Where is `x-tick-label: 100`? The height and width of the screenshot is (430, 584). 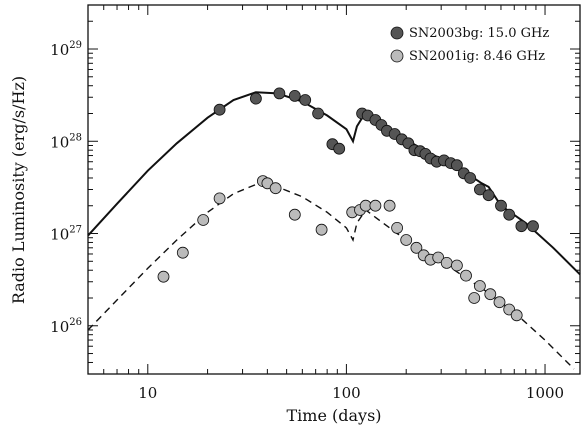 x-tick-label: 100 is located at coordinates (346, 393).